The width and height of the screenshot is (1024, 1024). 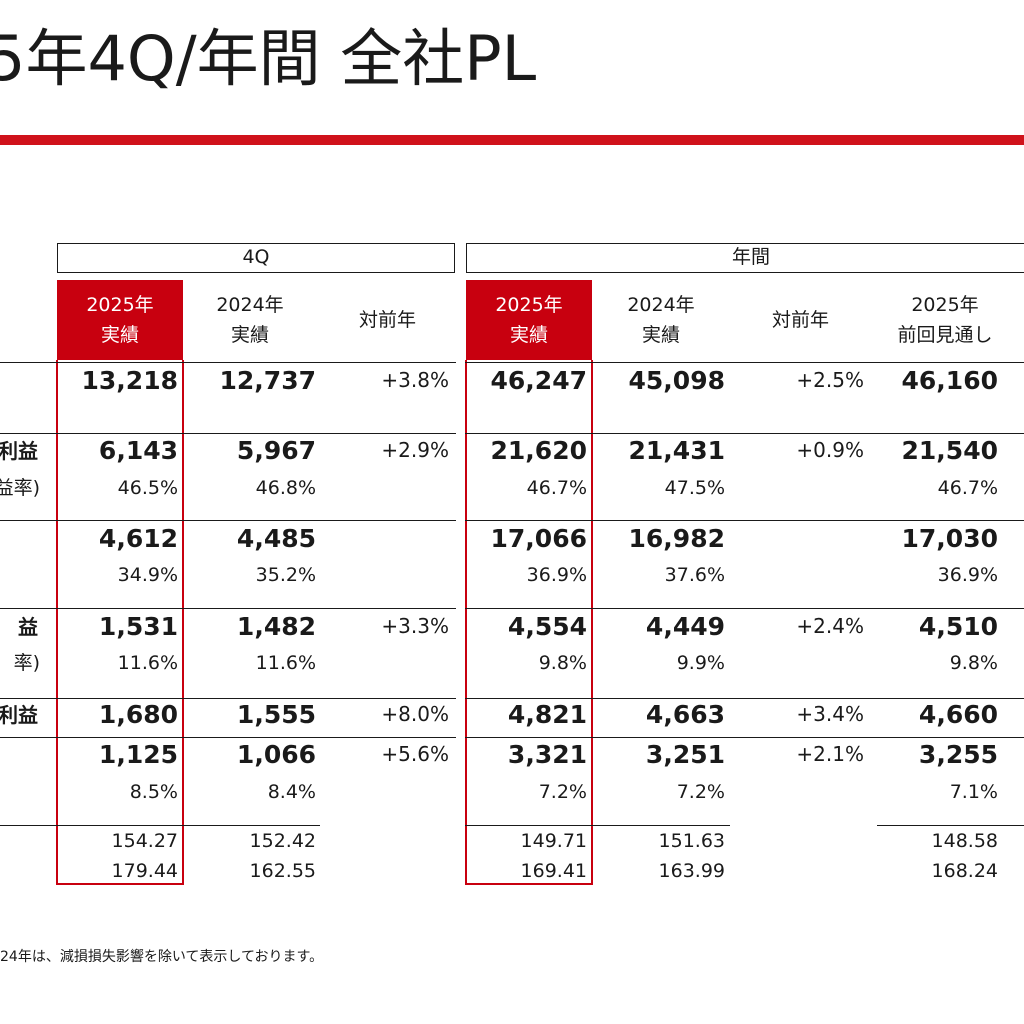 I want to click on ratio-a25: 46.7%, so click(x=556, y=488).